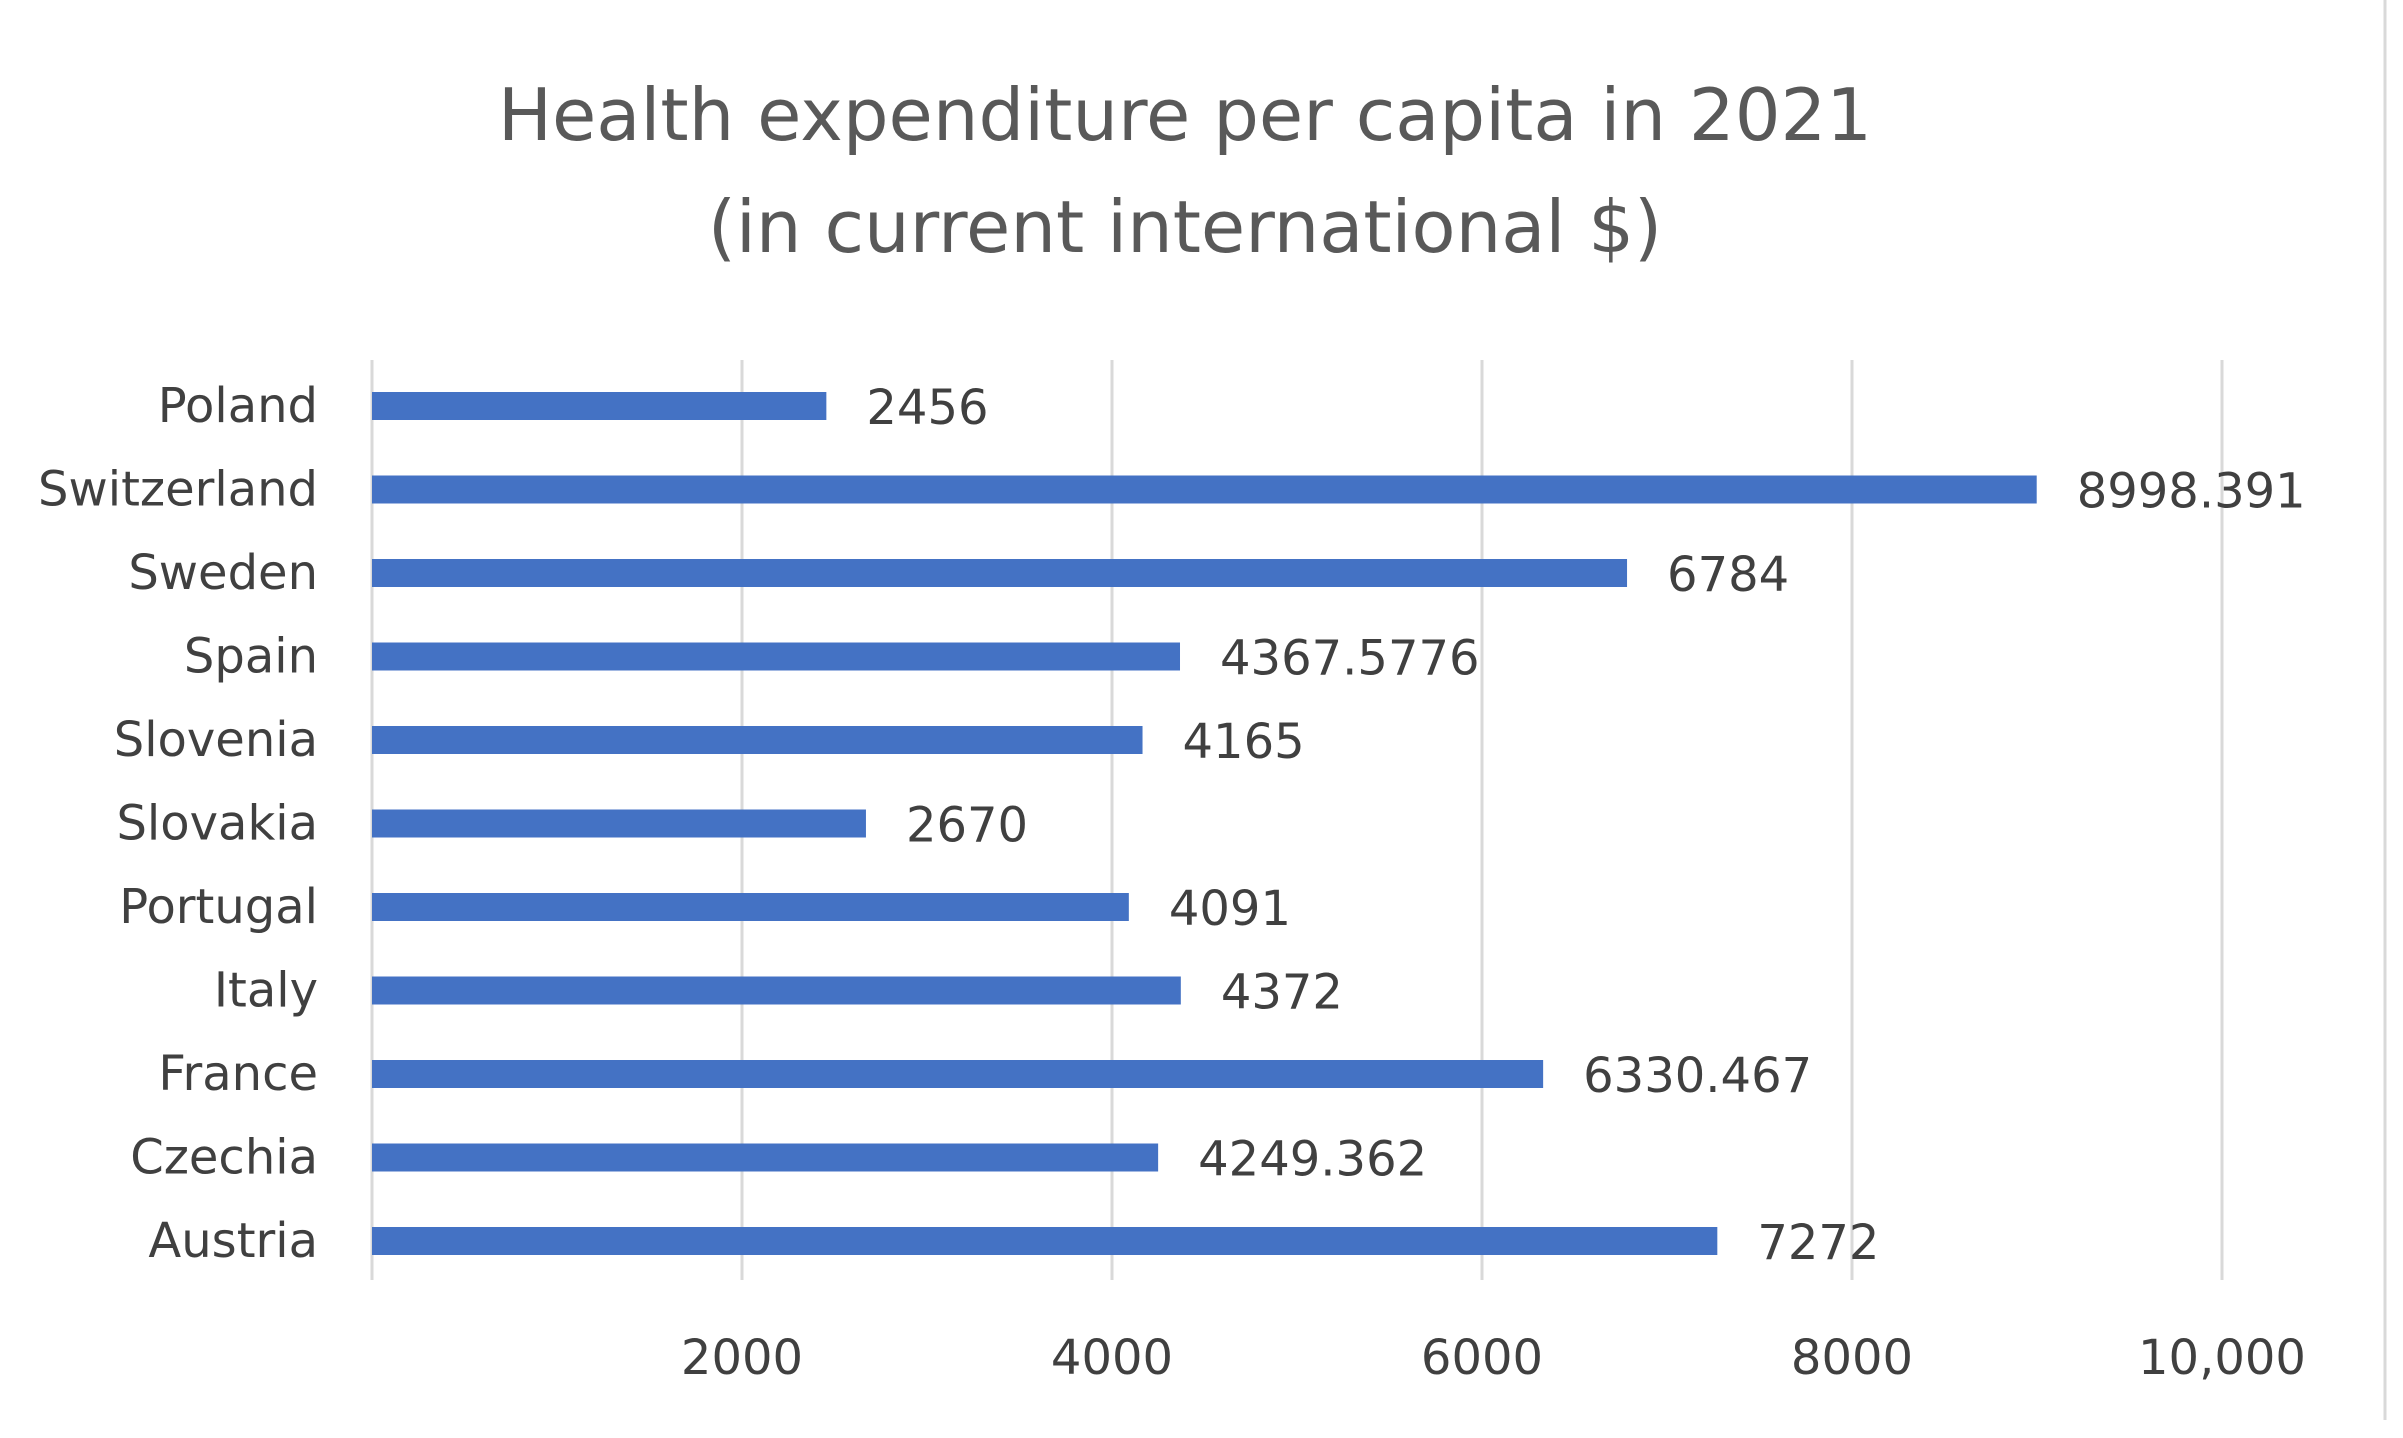 The width and height of the screenshot is (2403, 1438). I want to click on category-label: Poland, so click(238, 406).